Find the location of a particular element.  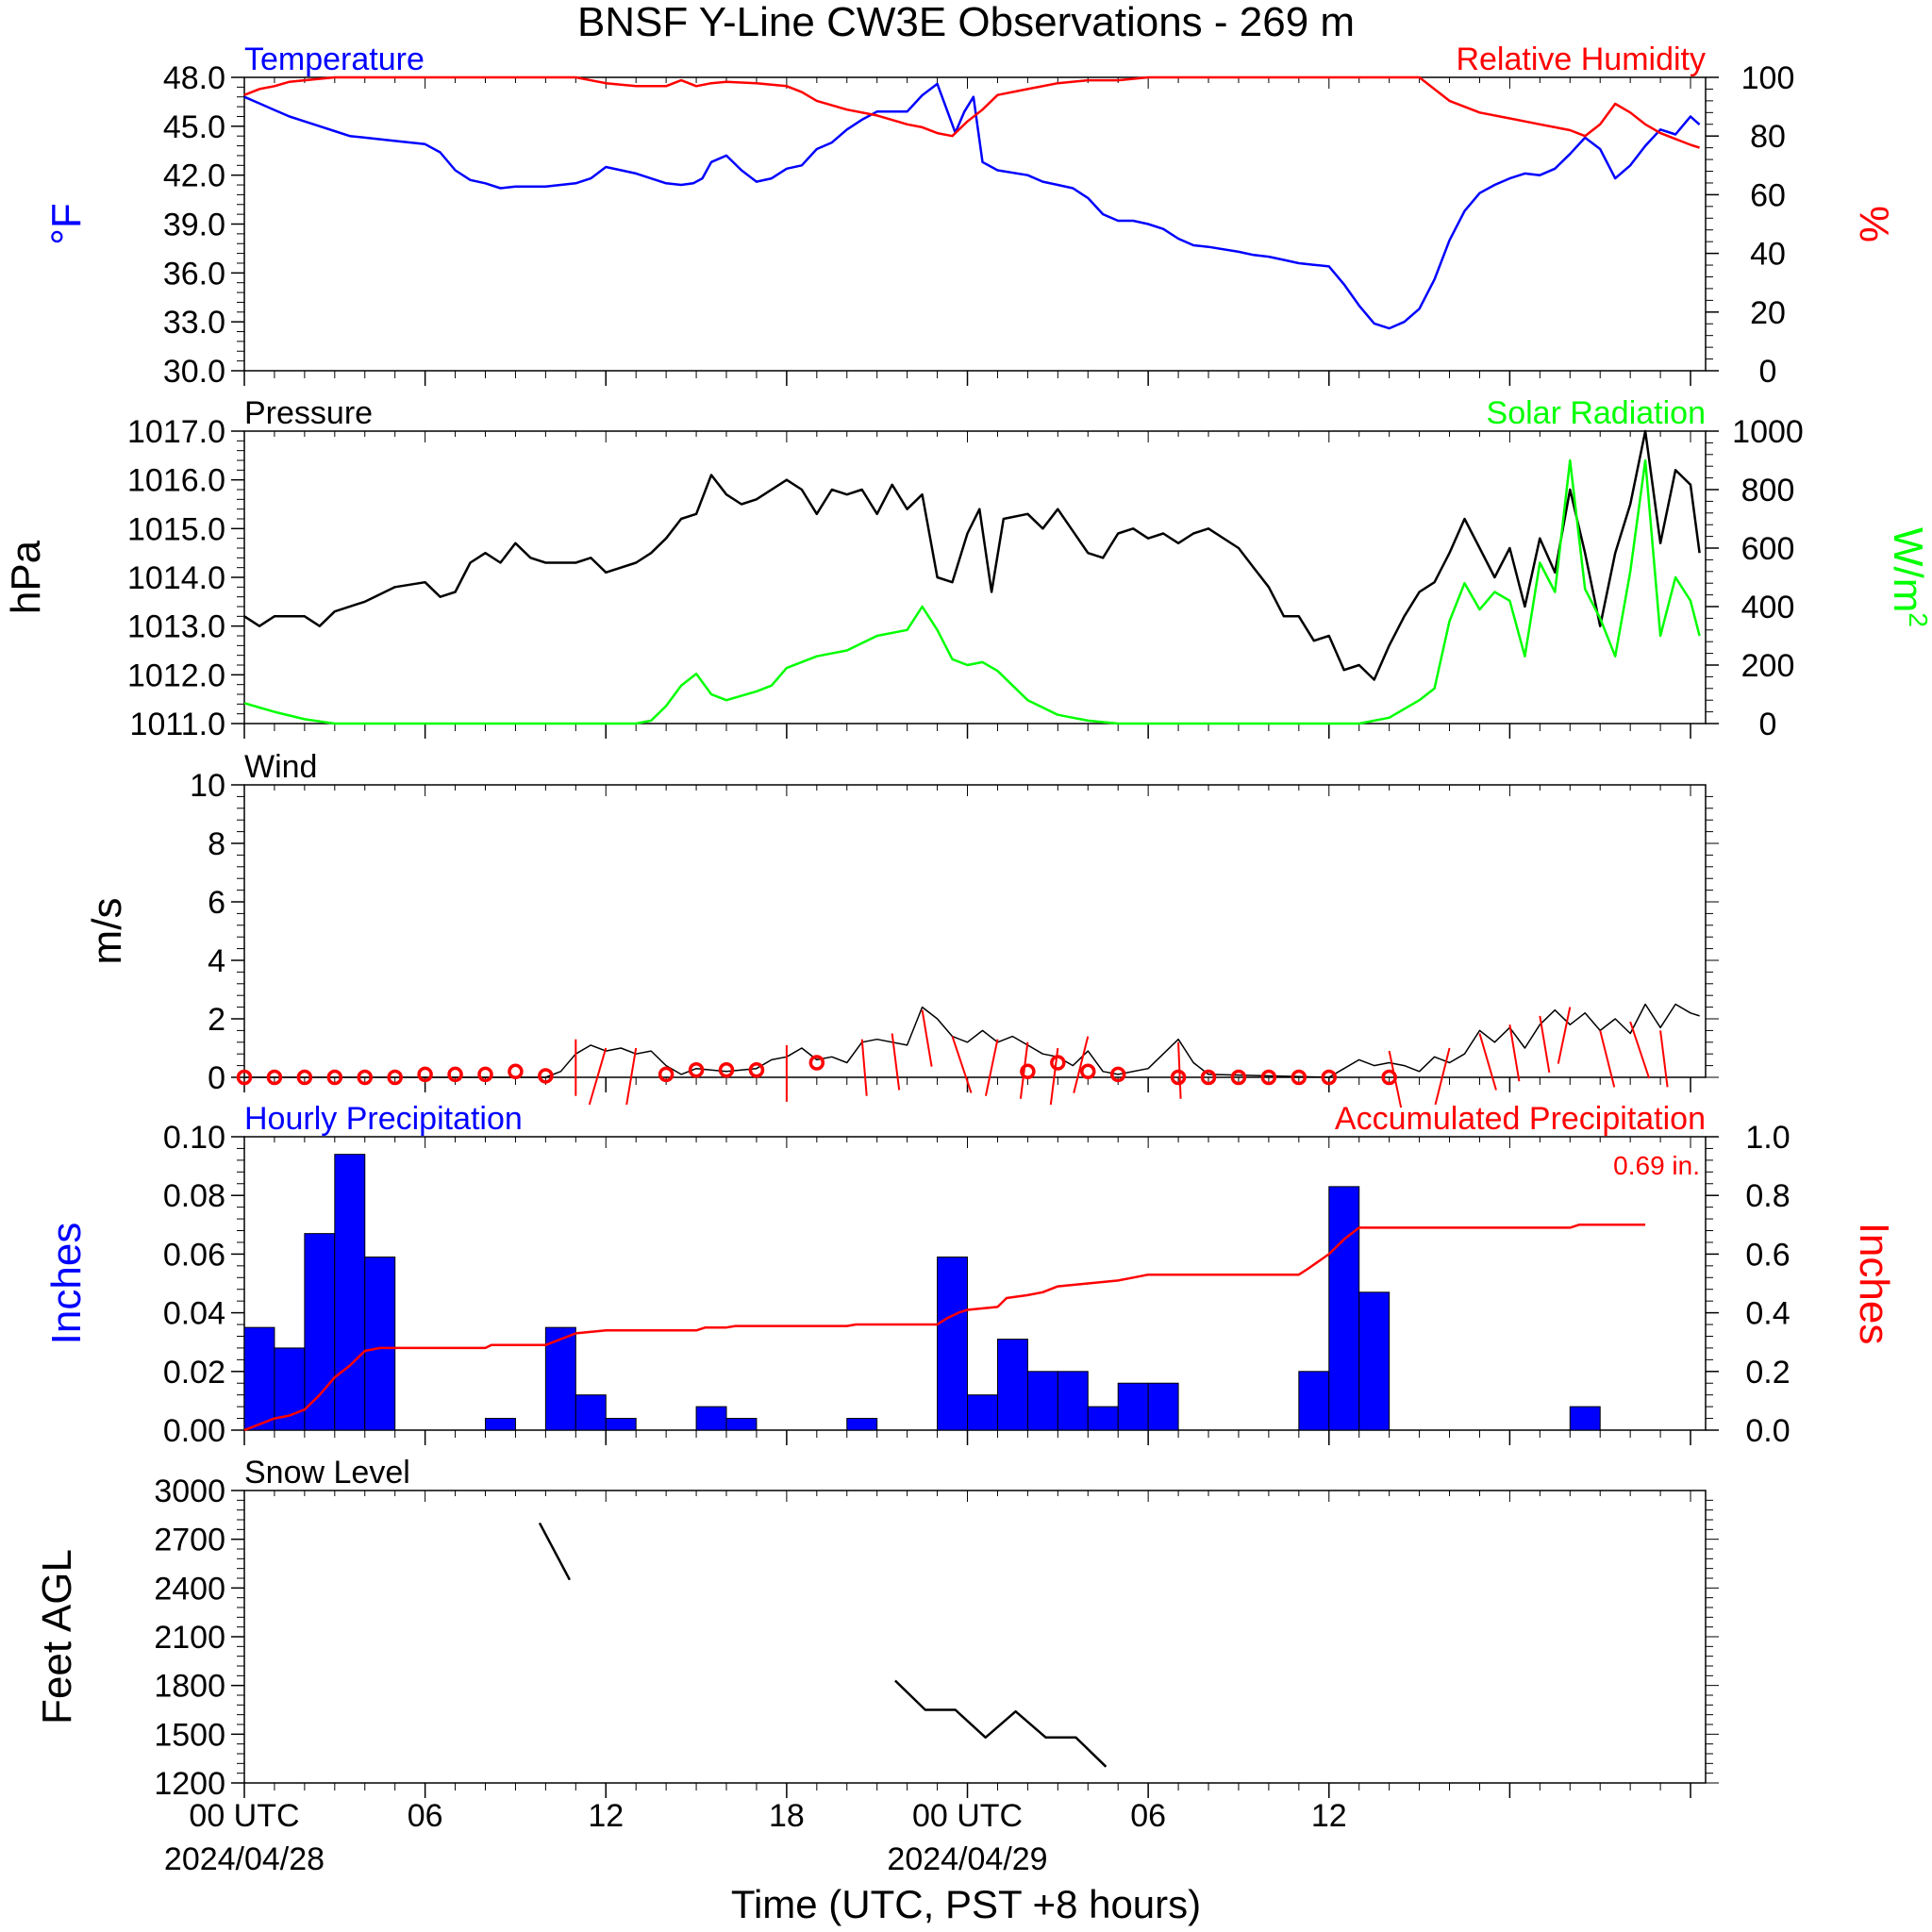

y-tick-label: 2700 is located at coordinates (190, 1540).